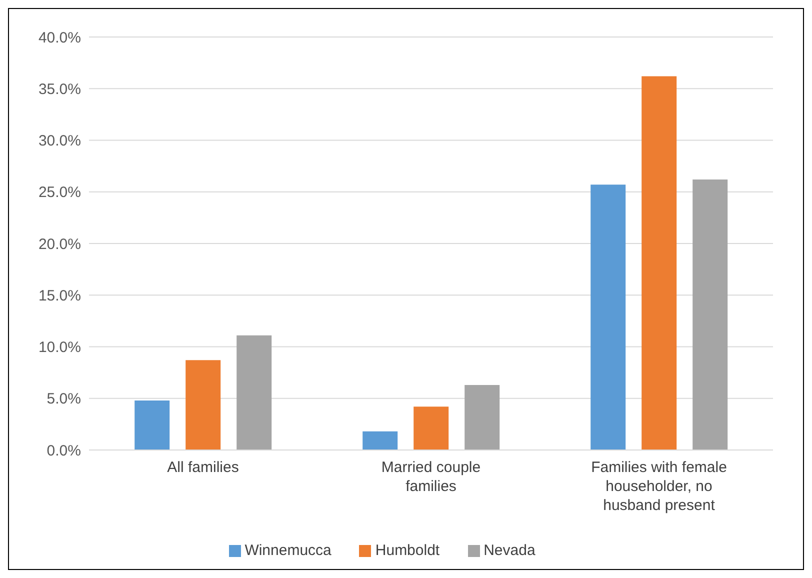  I want to click on x-tick-label: All families, so click(203, 467).